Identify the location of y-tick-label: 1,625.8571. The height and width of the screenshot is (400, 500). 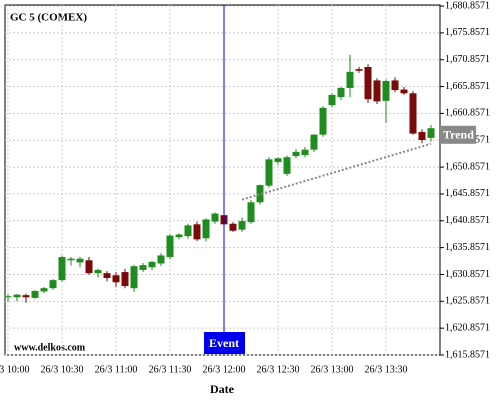
(467, 301).